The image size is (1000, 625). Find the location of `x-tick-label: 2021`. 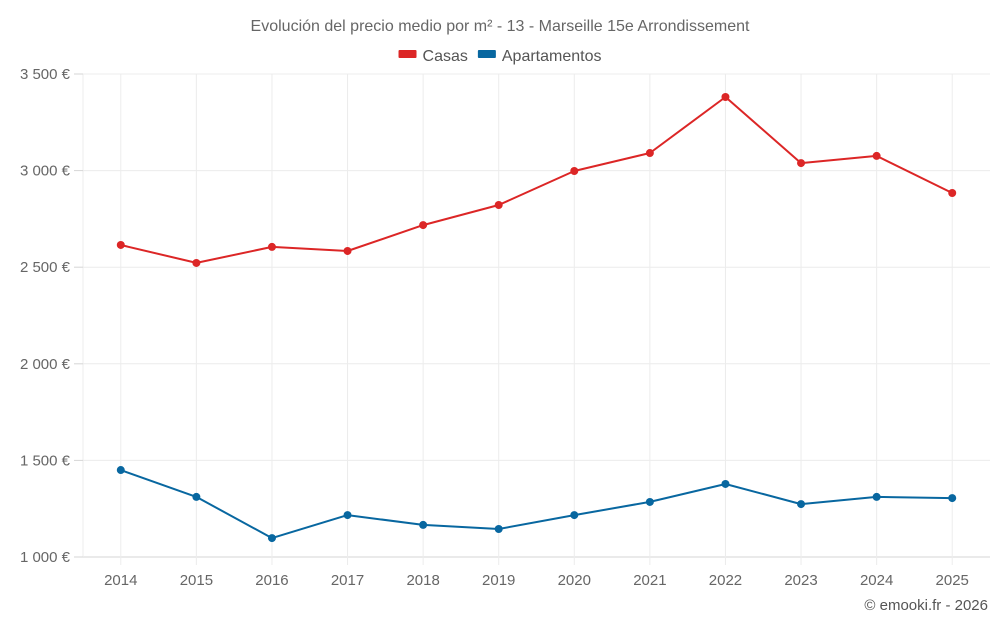

x-tick-label: 2021 is located at coordinates (649, 580).